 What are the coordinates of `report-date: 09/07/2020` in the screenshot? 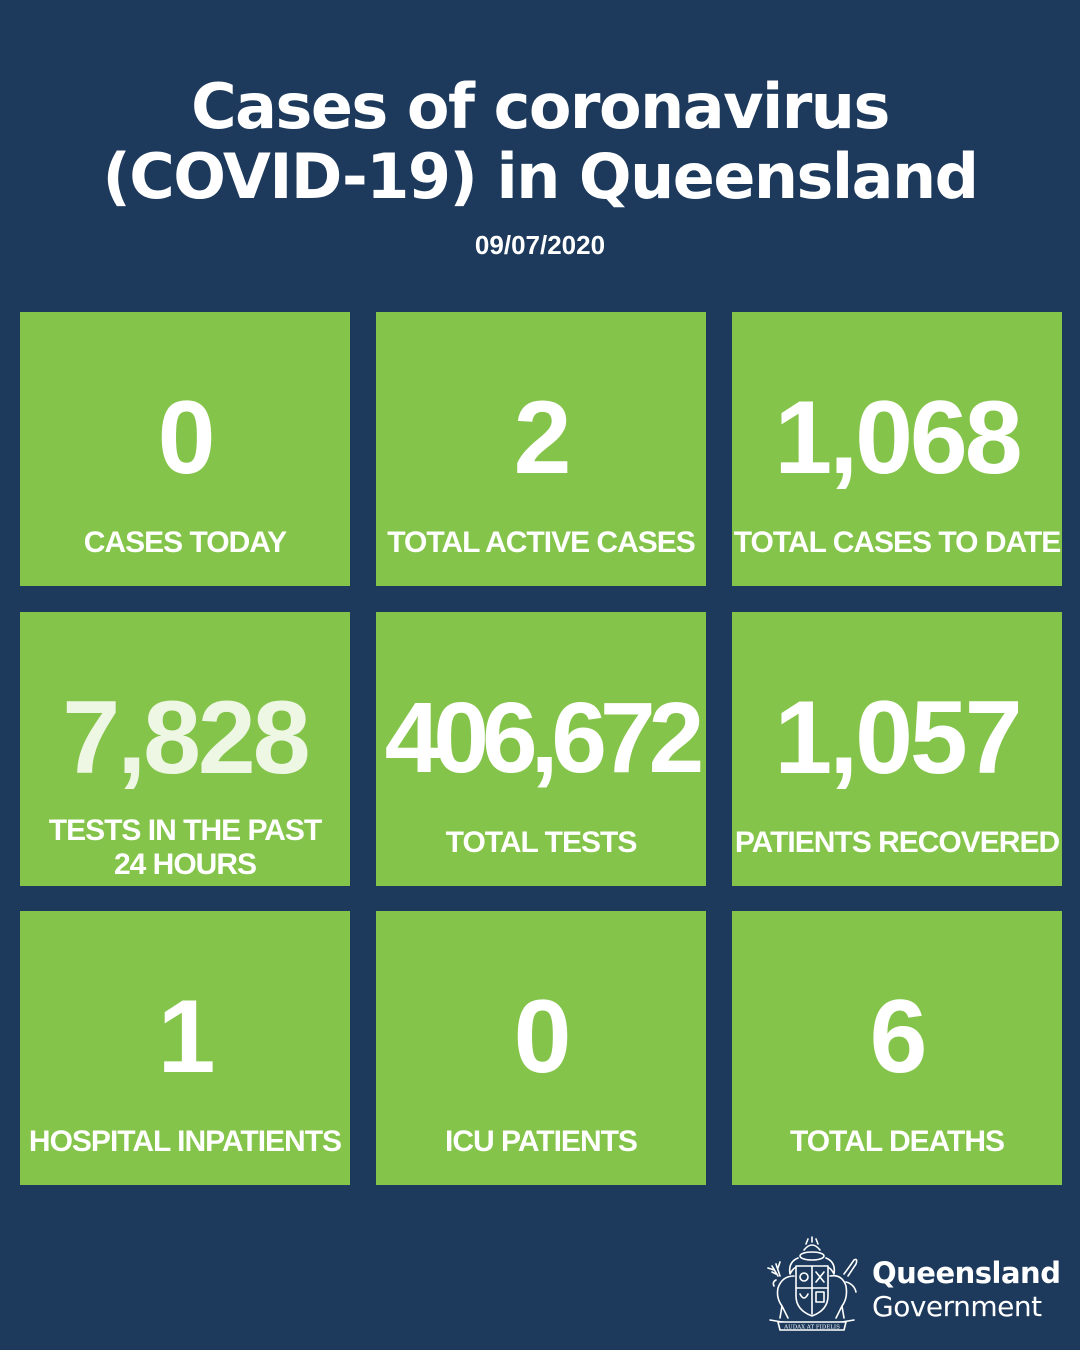 It's located at (540, 245).